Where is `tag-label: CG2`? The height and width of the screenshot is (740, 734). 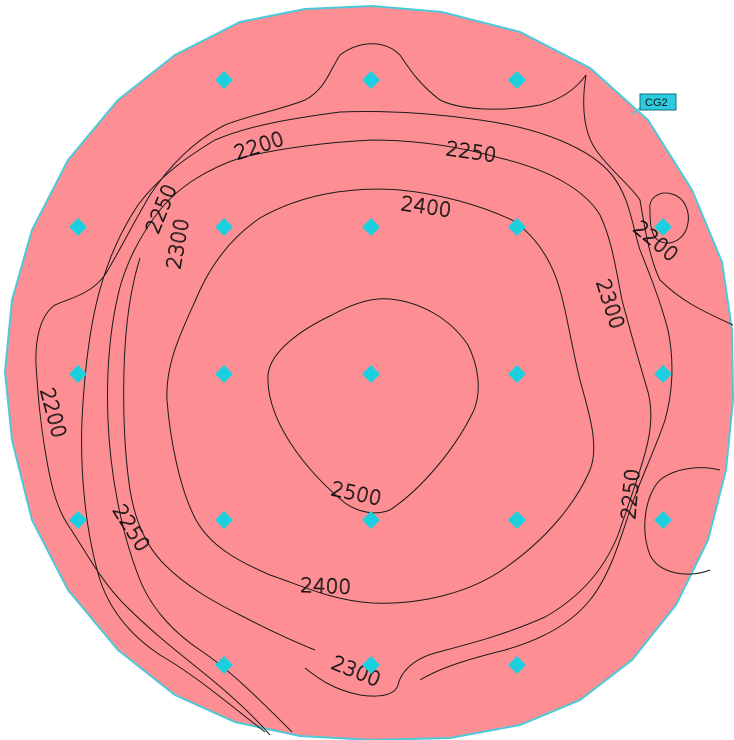
tag-label: CG2 is located at coordinates (656, 103).